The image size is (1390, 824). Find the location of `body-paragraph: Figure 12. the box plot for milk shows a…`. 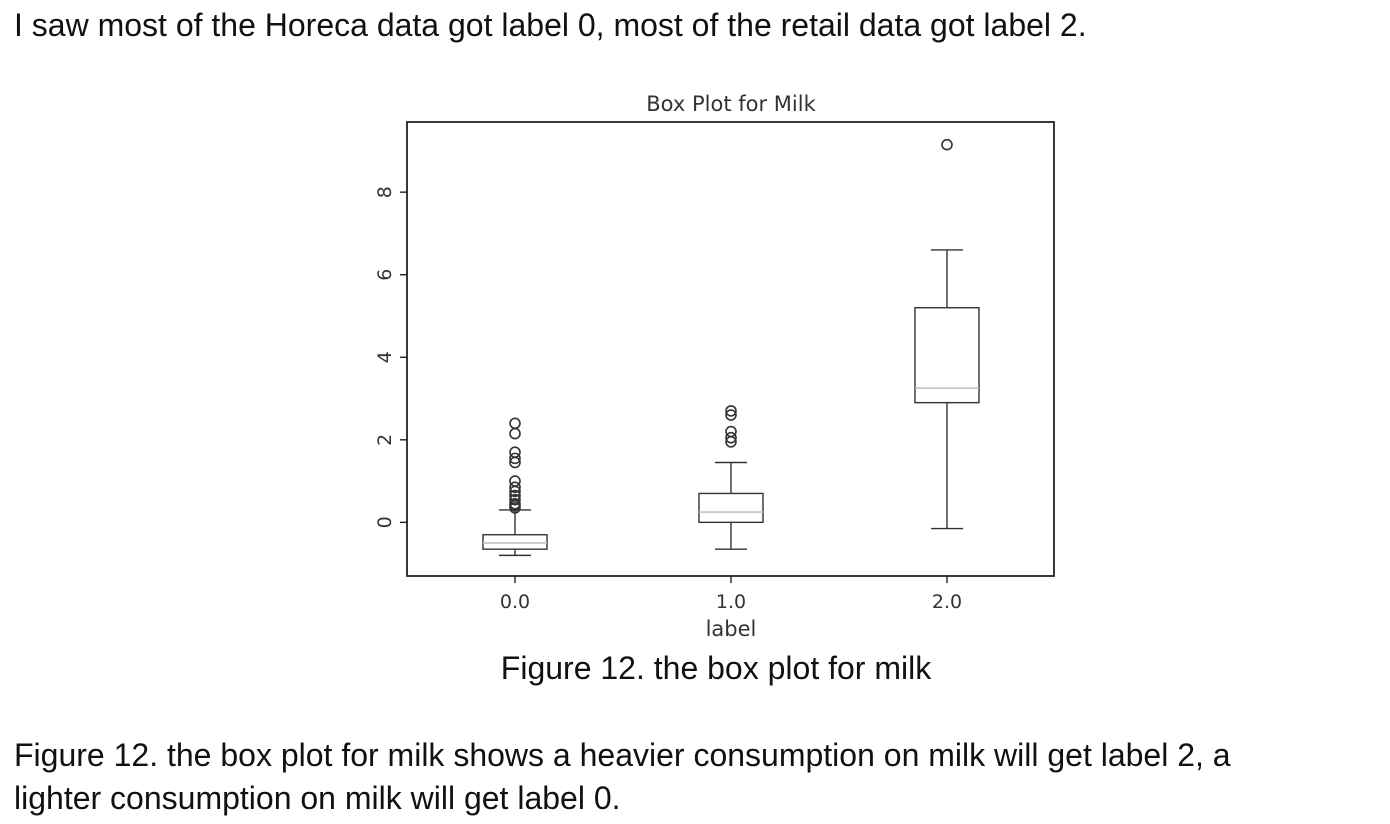

body-paragraph: Figure 12. the box plot for milk shows a… is located at coordinates (622, 777).